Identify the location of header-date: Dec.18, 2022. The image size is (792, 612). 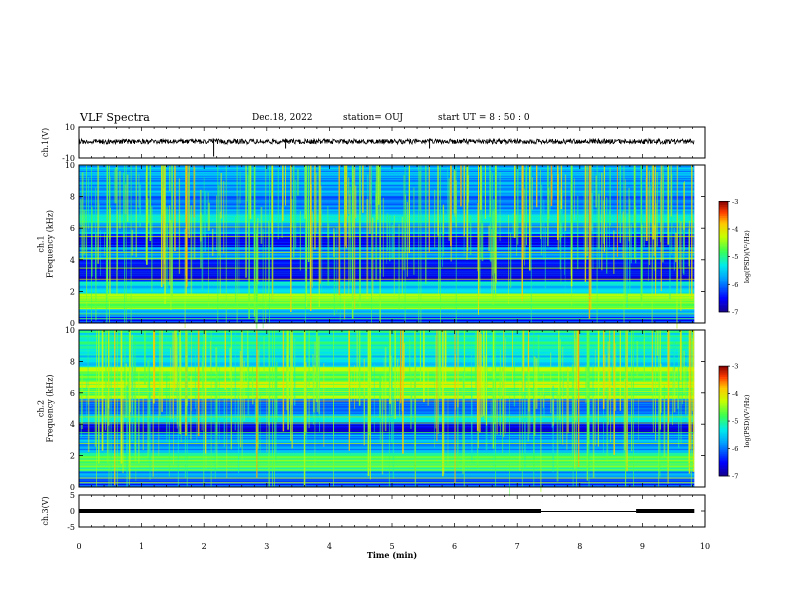
(282, 118).